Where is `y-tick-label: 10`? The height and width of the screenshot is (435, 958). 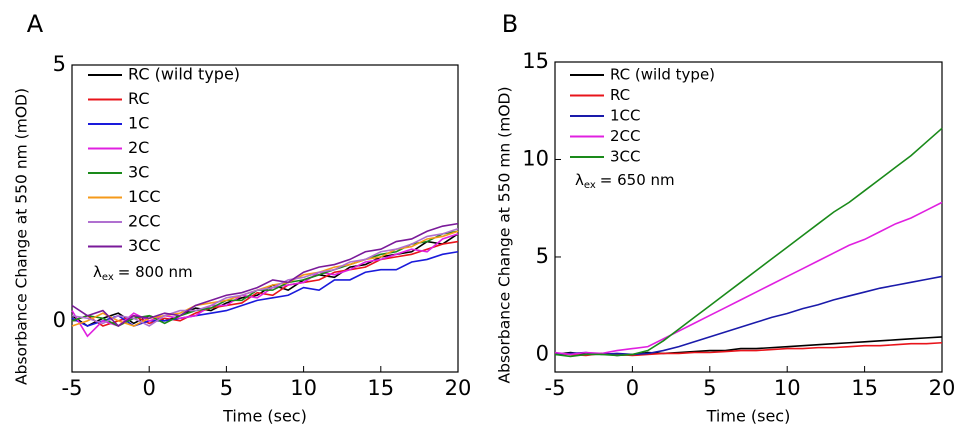
y-tick-label: 10 is located at coordinates (535, 158).